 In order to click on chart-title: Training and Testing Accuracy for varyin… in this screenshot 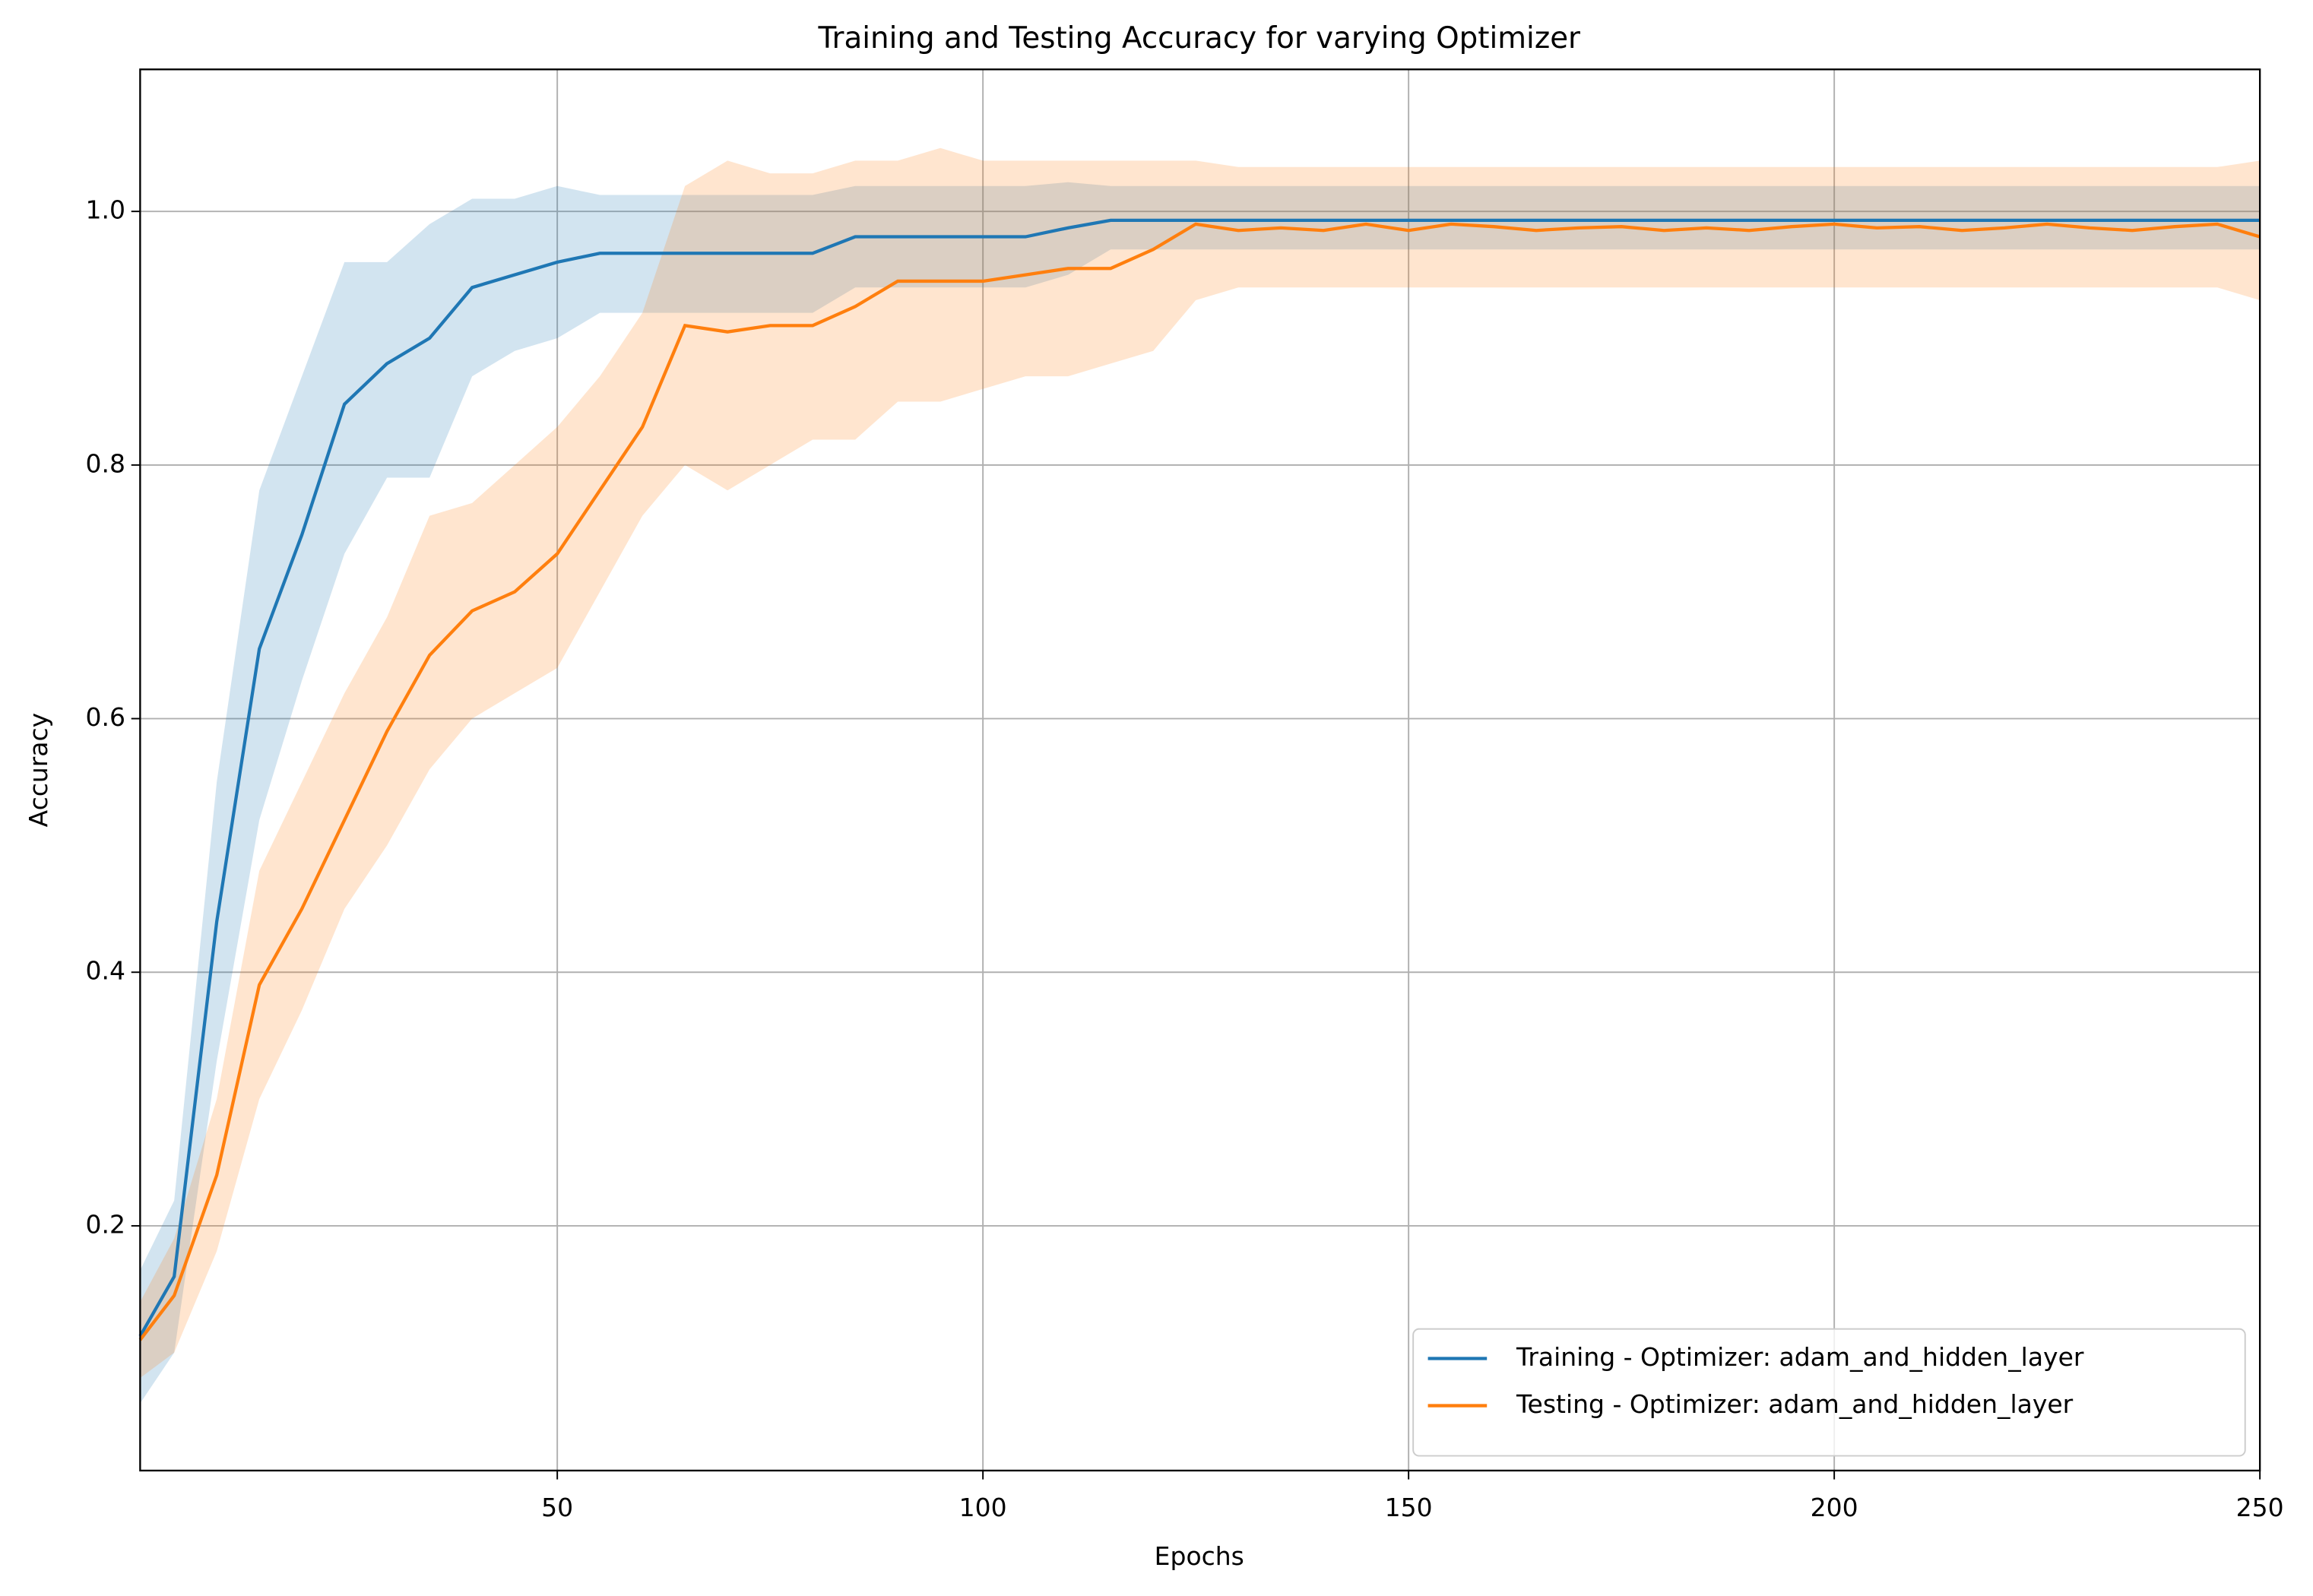, I will do `click(1199, 38)`.